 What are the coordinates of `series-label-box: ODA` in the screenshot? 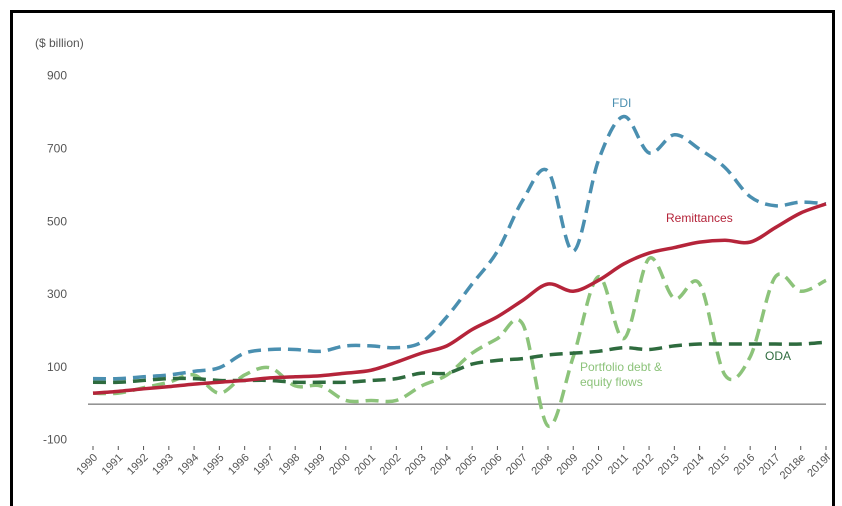 It's located at (778, 356).